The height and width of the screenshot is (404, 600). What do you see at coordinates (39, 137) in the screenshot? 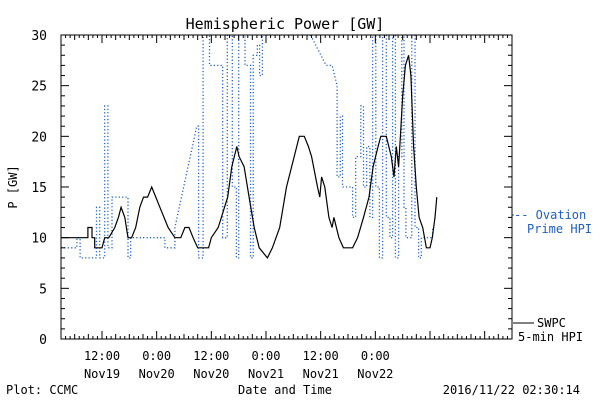
I see `y-tick-label: 20` at bounding box center [39, 137].